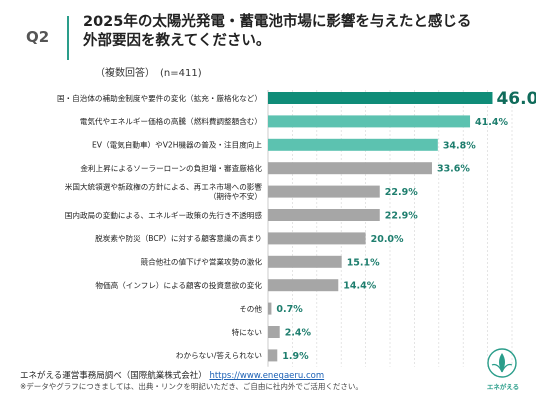 The height and width of the screenshot is (402, 536). I want to click on question-label: Q2, so click(38, 37).